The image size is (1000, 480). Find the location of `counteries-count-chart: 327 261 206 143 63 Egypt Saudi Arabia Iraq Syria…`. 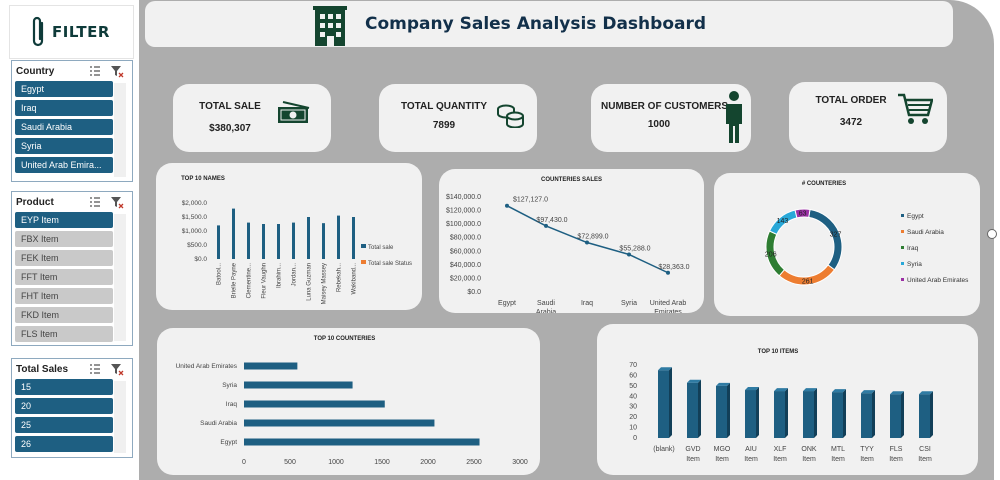

counteries-count-chart: 327 261 206 143 63 Egypt Saudi Arabia Iraq Syria… is located at coordinates (867, 247).